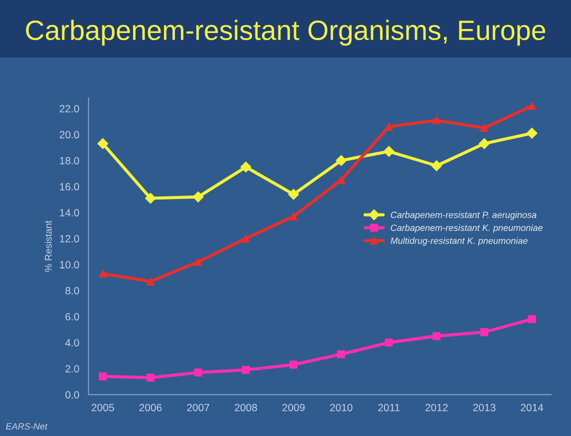 The height and width of the screenshot is (436, 571). What do you see at coordinates (72, 394) in the screenshot?
I see `y-tick-label: 0.0` at bounding box center [72, 394].